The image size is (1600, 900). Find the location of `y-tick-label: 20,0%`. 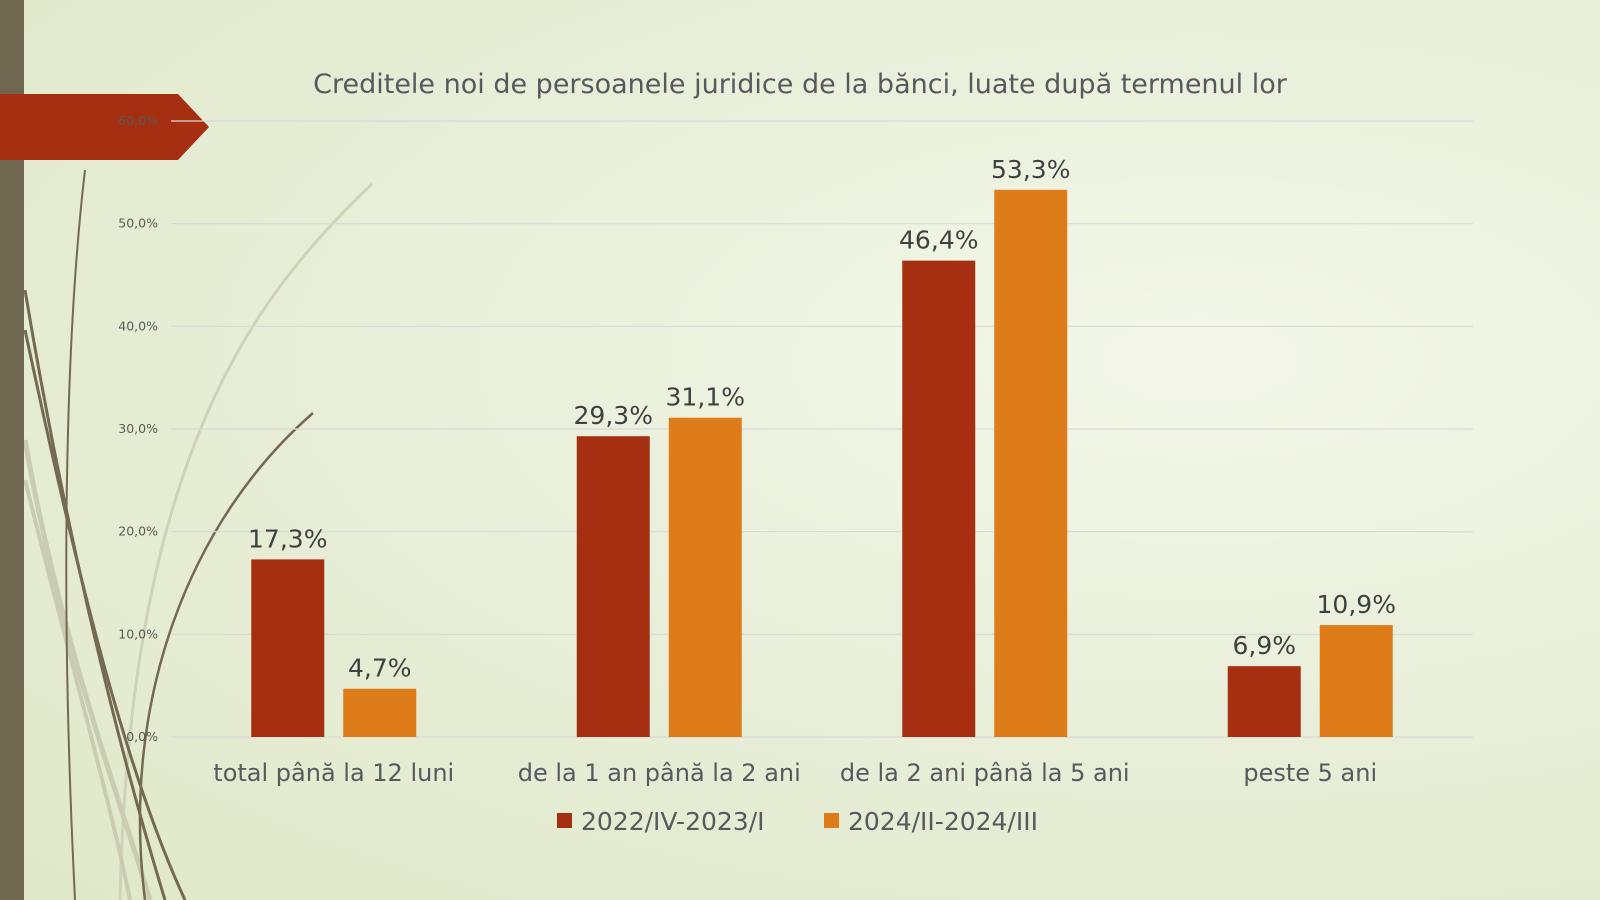

y-tick-label: 20,0% is located at coordinates (138, 531).